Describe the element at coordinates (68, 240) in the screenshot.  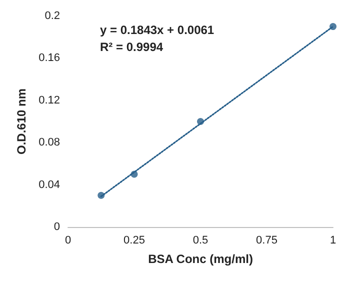
I see `x-tick-label: 0` at that location.